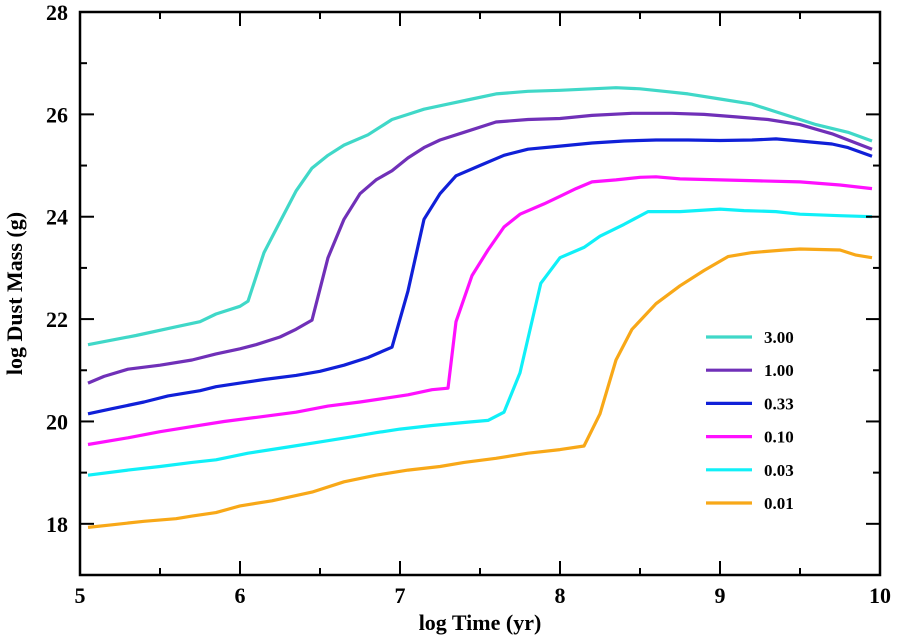 The width and height of the screenshot is (900, 638). Describe the element at coordinates (57, 114) in the screenshot. I see `y-tick-label: 26` at that location.